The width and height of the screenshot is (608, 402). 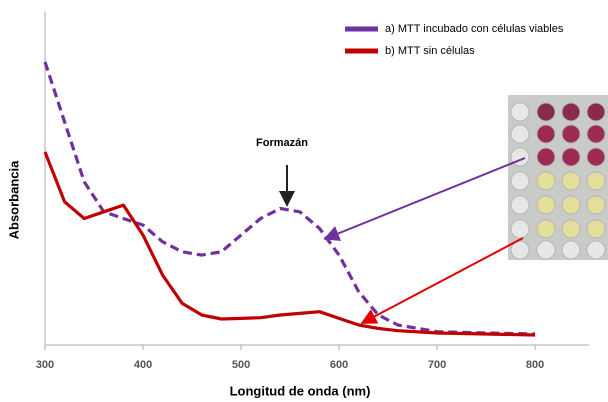 I want to click on x-tick-label: 400, so click(x=143, y=365).